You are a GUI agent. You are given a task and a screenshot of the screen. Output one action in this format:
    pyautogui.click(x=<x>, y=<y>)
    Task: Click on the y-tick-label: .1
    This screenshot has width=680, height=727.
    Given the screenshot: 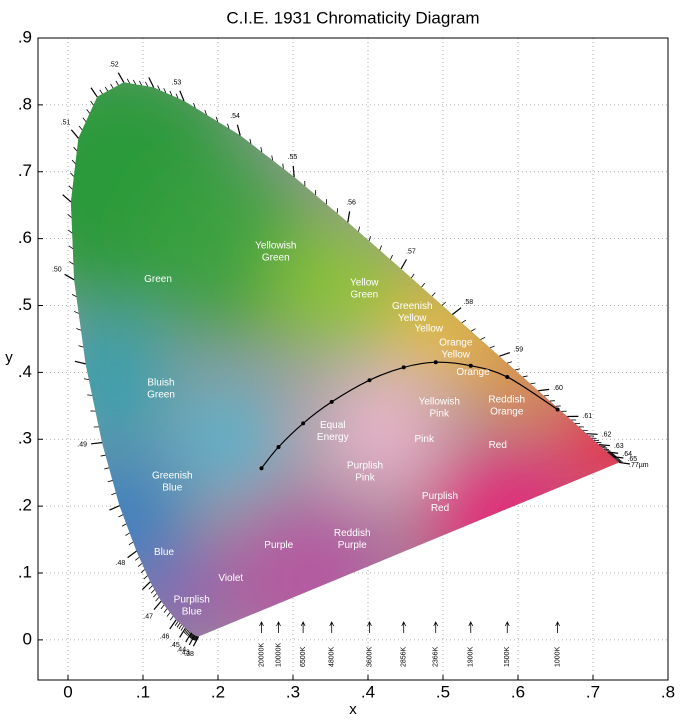 What is the action you would take?
    pyautogui.click(x=25, y=571)
    